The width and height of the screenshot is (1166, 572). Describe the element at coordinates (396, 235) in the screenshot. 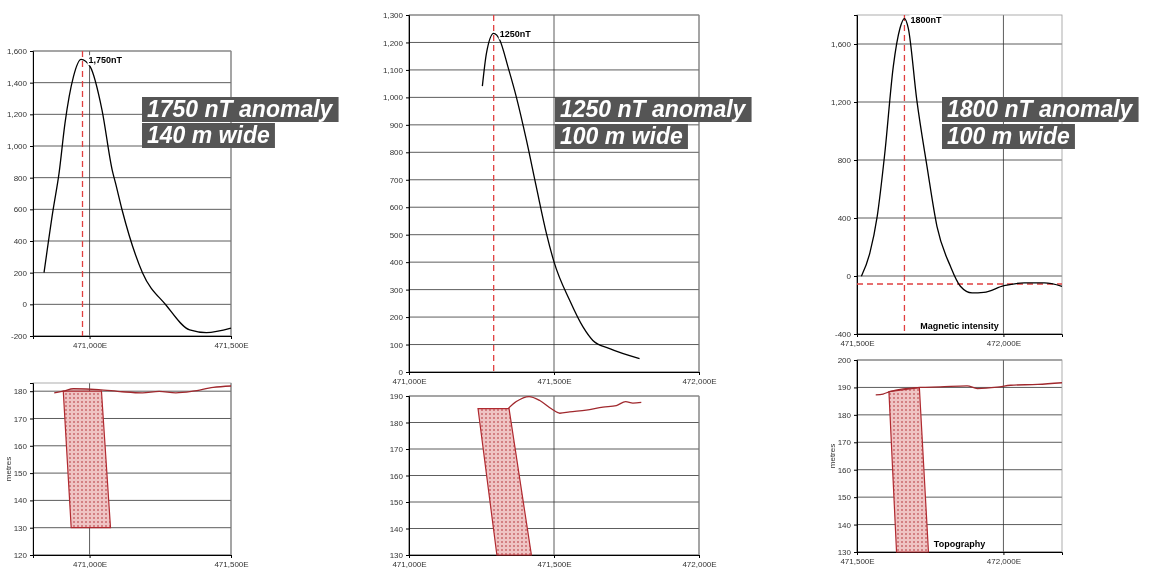

I see `y-tick-label: 500` at that location.